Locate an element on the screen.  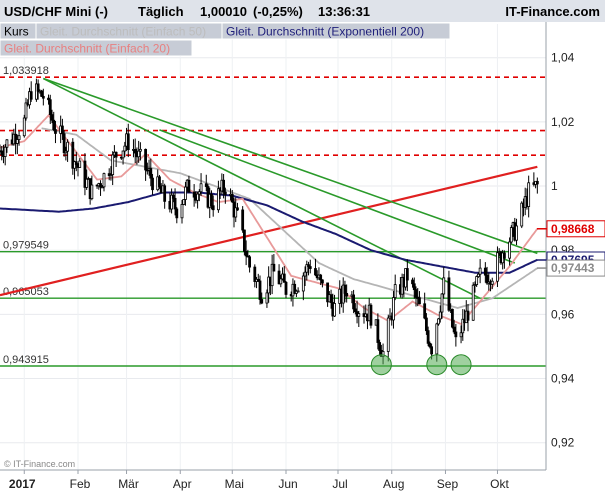
y-tick-label: 1,04 is located at coordinates (563, 58).